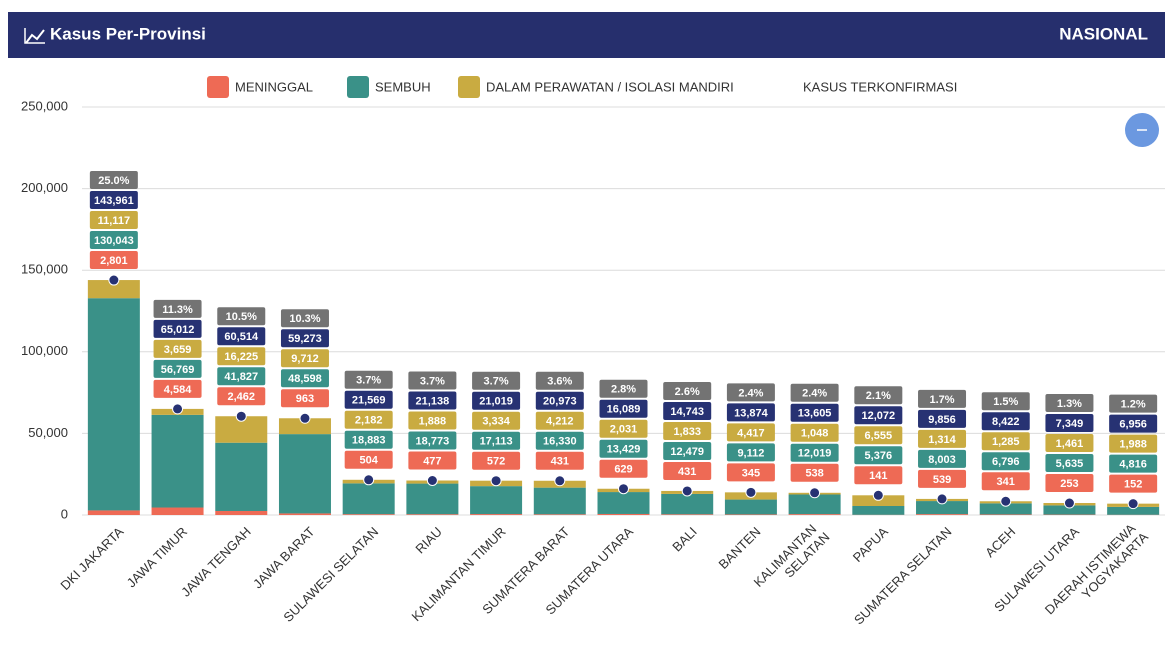 The image size is (1175, 650). I want to click on data-label-text: 12,019, so click(815, 454).